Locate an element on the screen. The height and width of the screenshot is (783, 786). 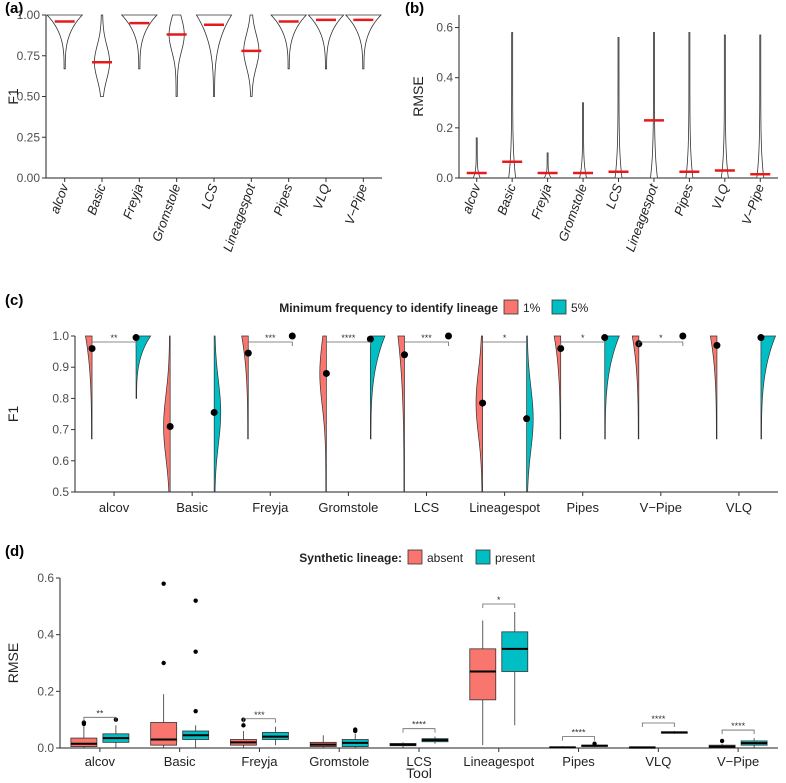
y-tick-label: 0.2 is located at coordinates (45, 691).